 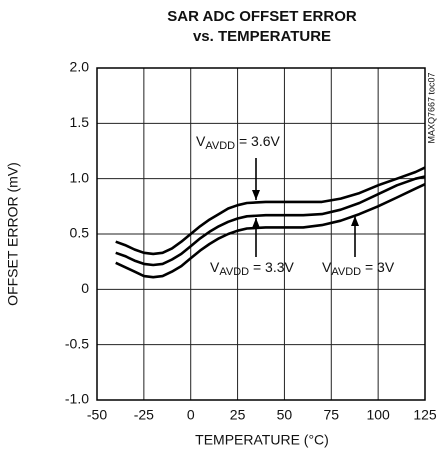 What do you see at coordinates (144, 415) in the screenshot?
I see `x-tick-label: -25` at bounding box center [144, 415].